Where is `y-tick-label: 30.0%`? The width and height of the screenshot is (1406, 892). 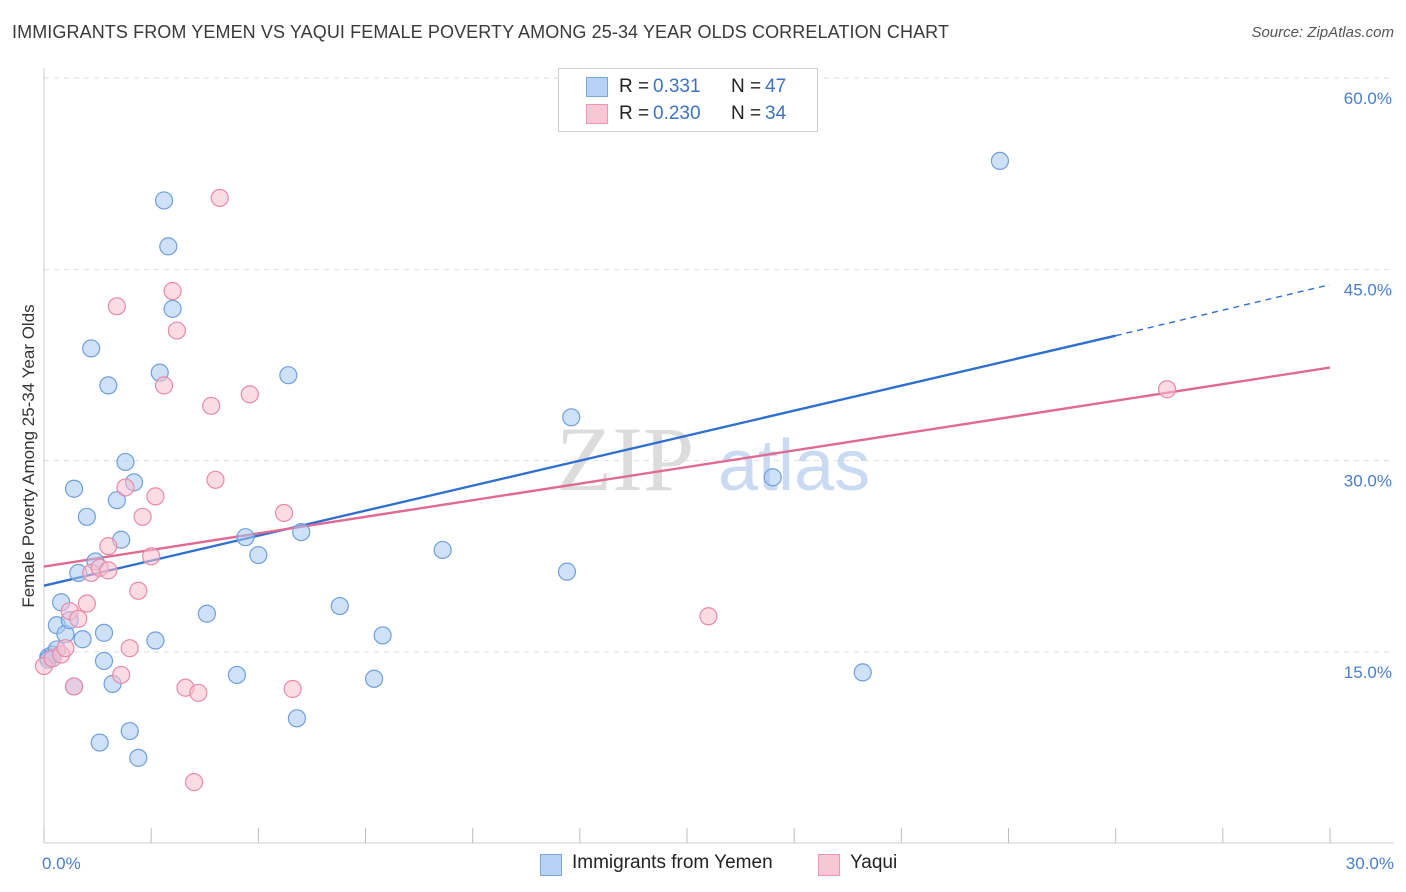 y-tick-label: 30.0% is located at coordinates (1368, 481).